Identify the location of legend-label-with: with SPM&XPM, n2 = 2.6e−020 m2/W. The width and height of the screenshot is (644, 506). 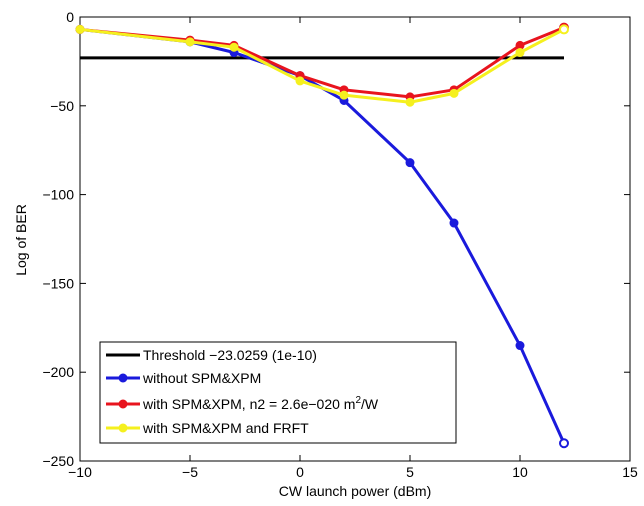
(260, 403).